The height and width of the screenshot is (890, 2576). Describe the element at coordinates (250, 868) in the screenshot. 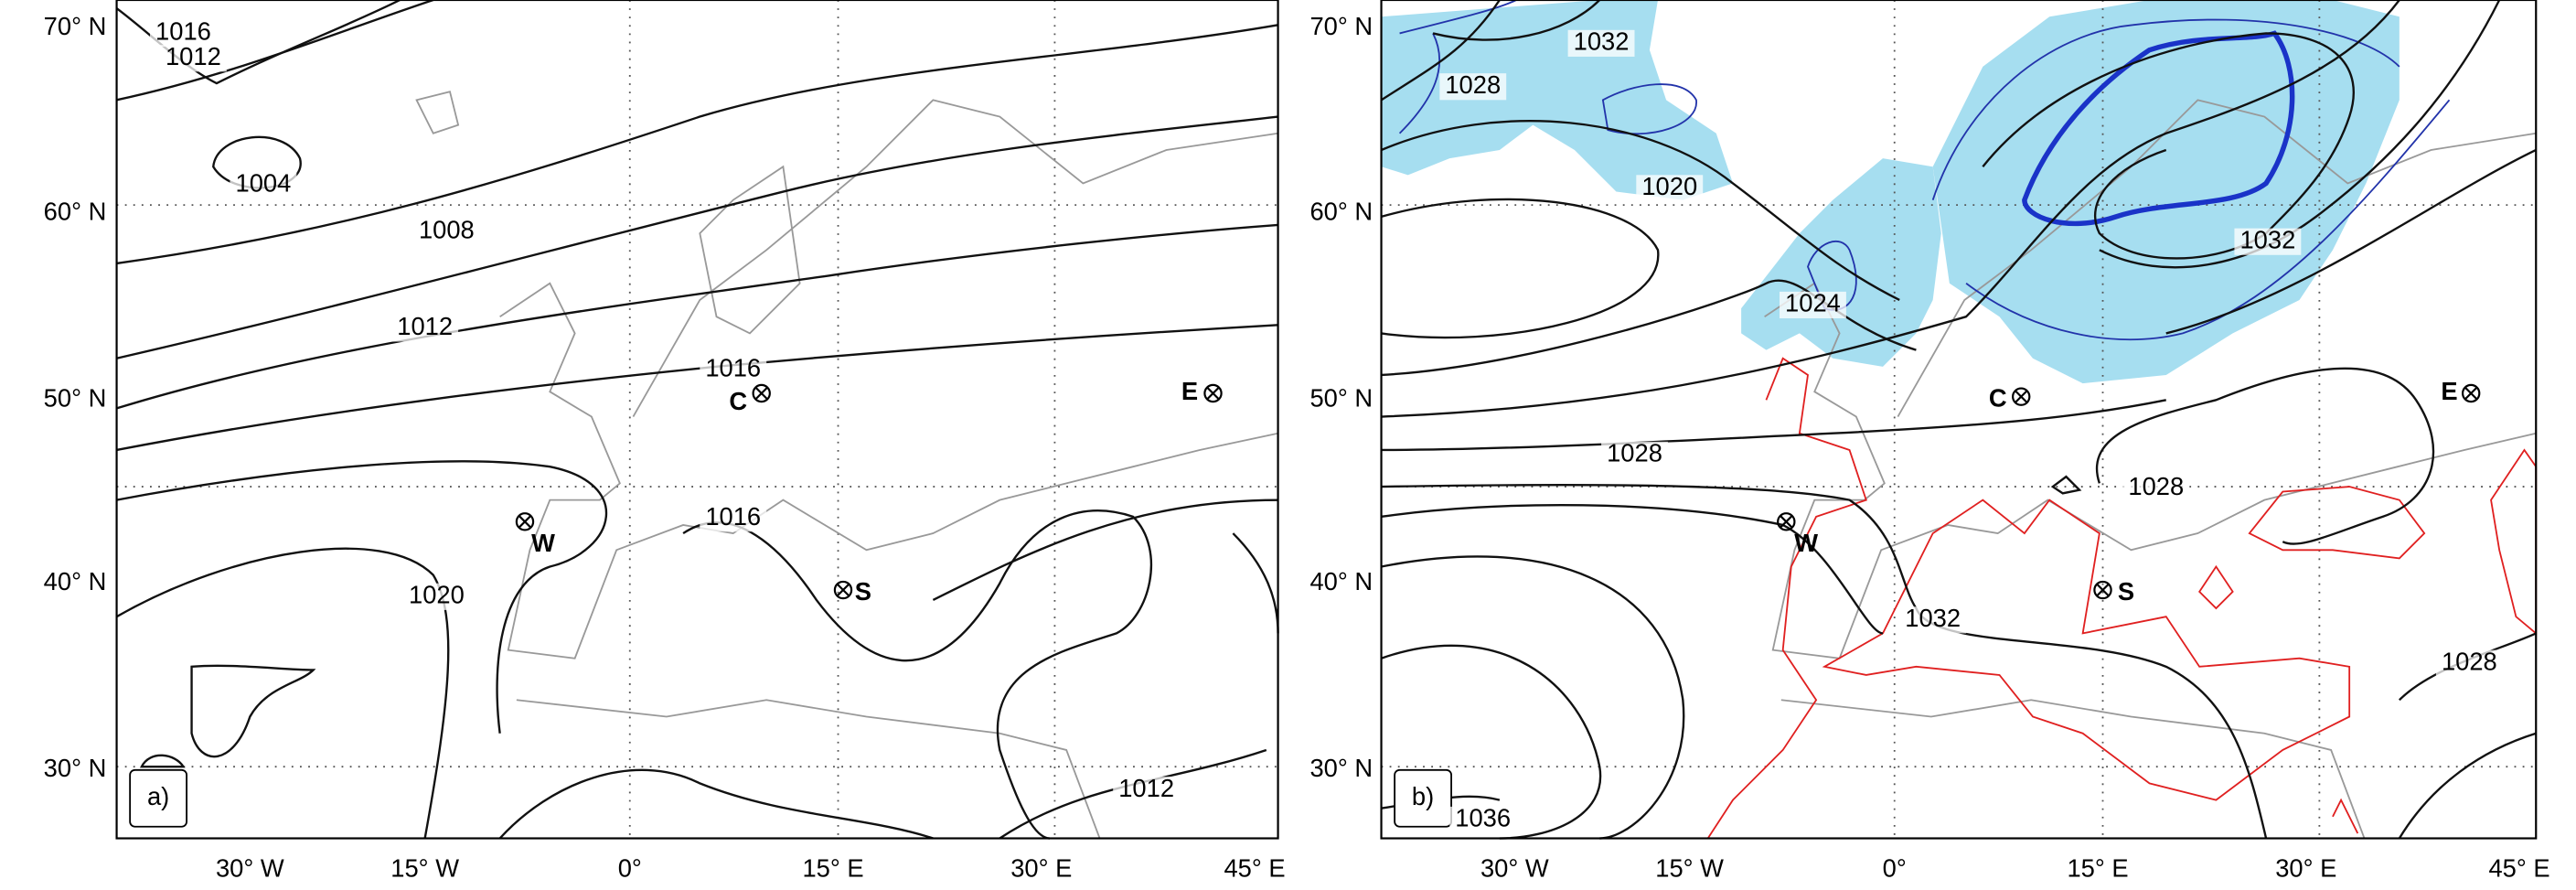

I see `longitude-label: 30° W` at that location.